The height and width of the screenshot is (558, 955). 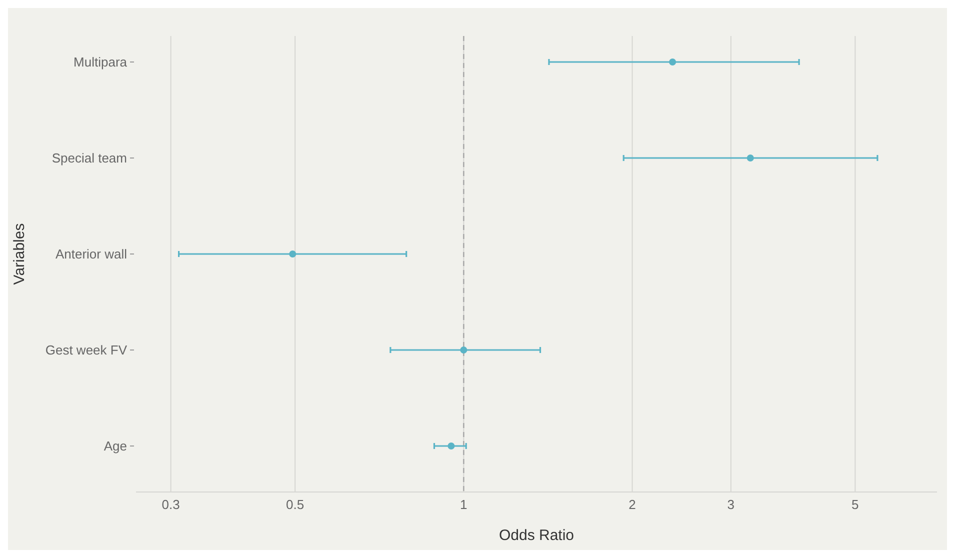 What do you see at coordinates (91, 254) in the screenshot?
I see `y-tick-label: Anterior wall` at bounding box center [91, 254].